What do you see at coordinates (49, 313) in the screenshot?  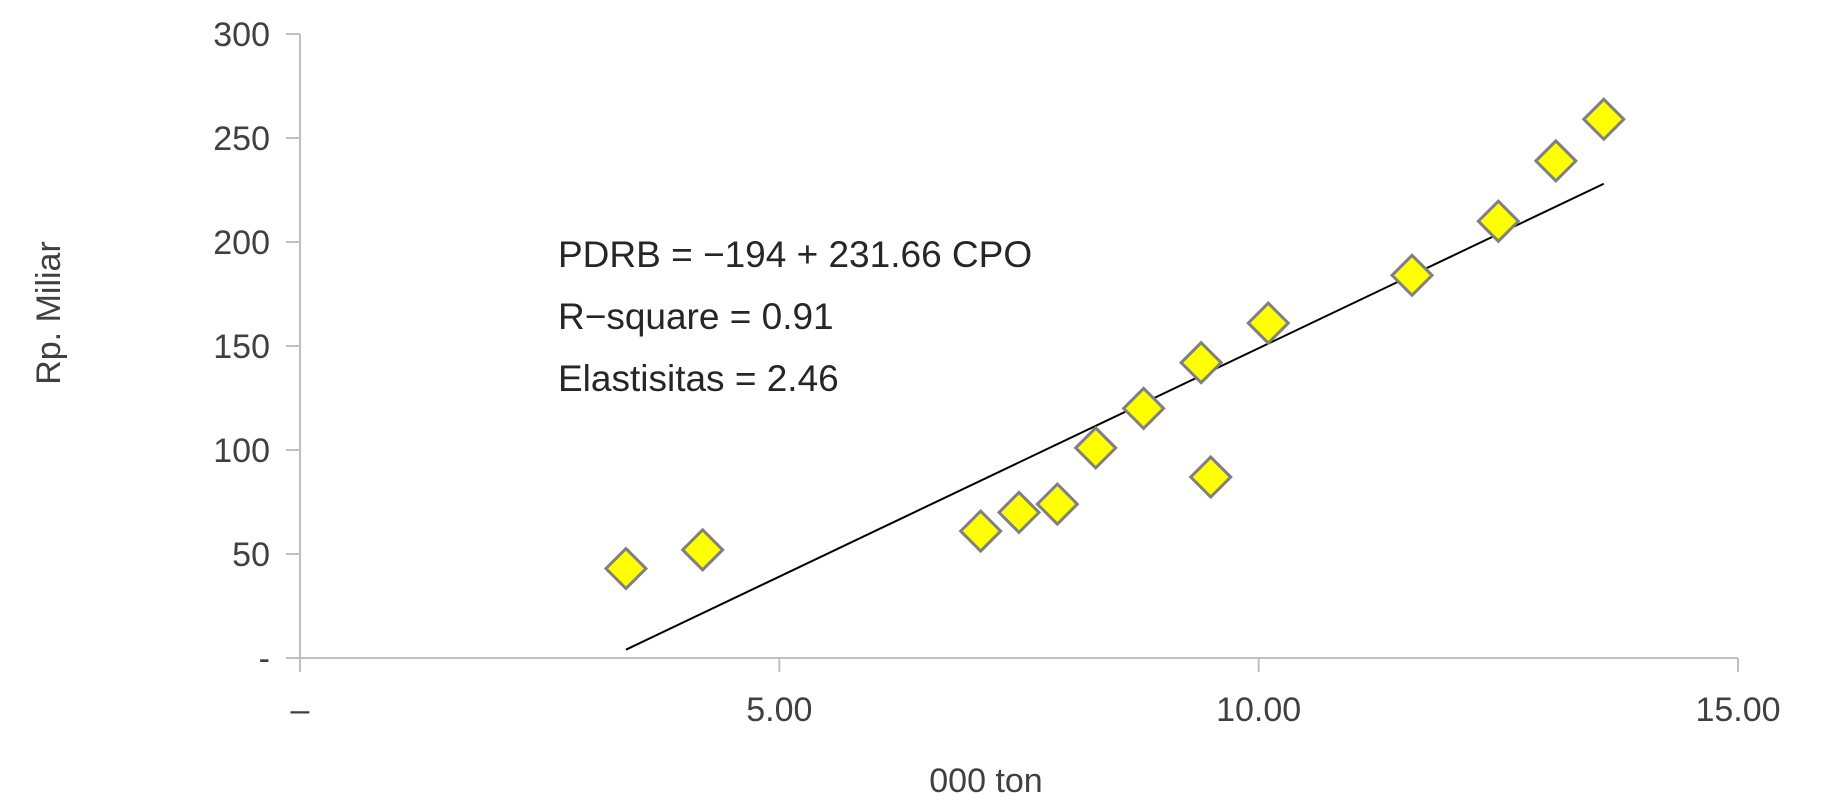 I see `y-axis-title: Rp. Miliar` at bounding box center [49, 313].